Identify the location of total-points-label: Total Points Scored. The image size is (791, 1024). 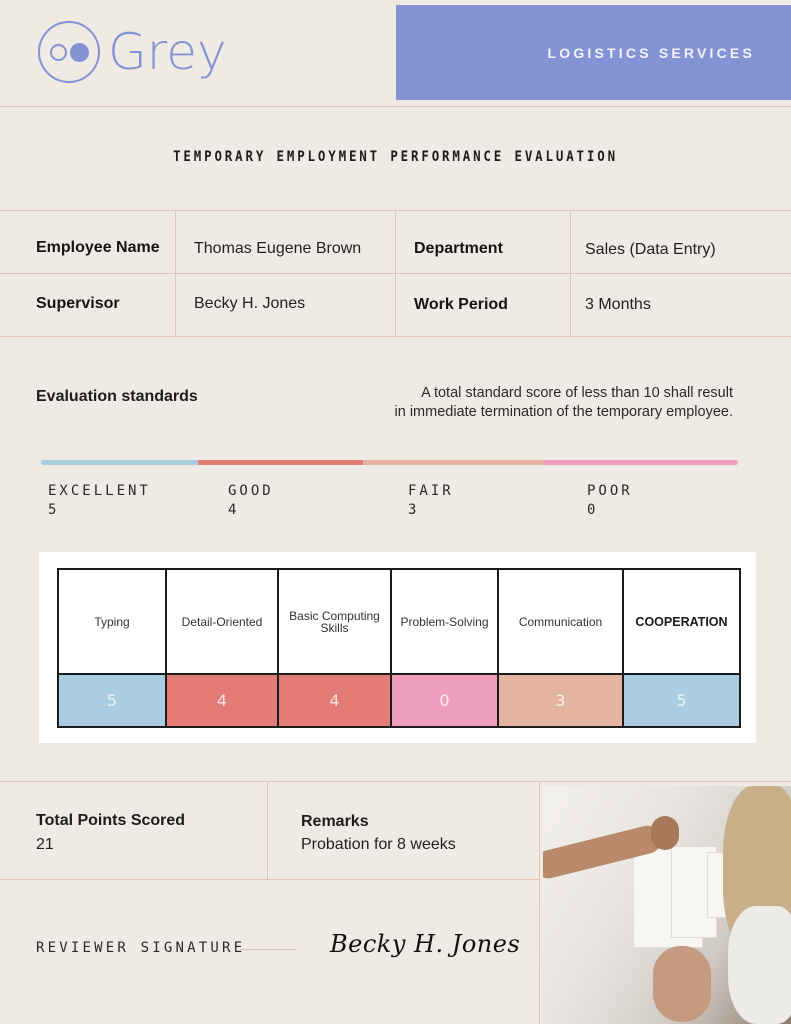
(111, 820).